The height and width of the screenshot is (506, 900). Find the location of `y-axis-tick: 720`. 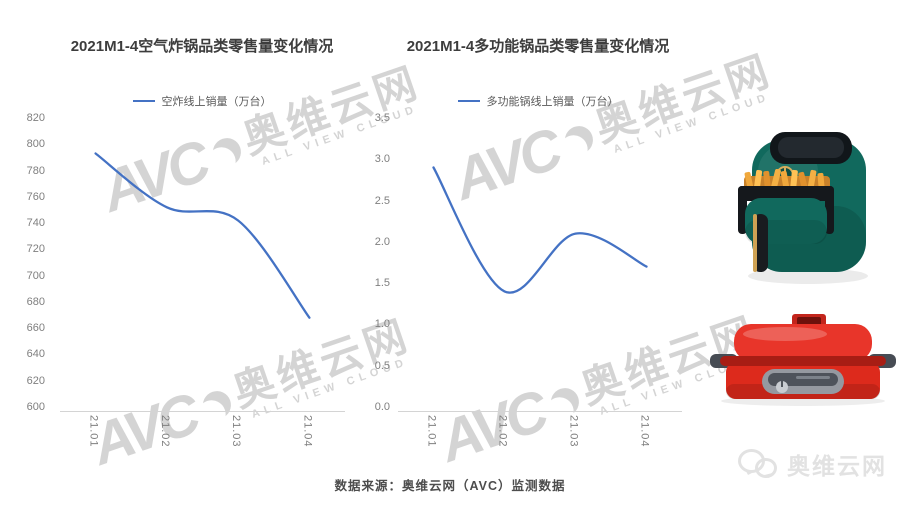

y-axis-tick: 720 is located at coordinates (35, 249).